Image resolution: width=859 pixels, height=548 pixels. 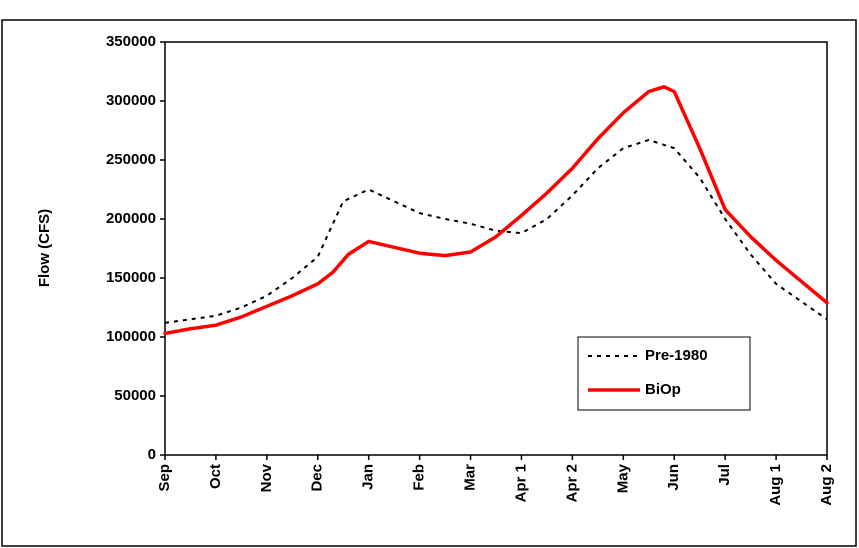 I want to click on y-tick-label: 200000, so click(x=131, y=218).